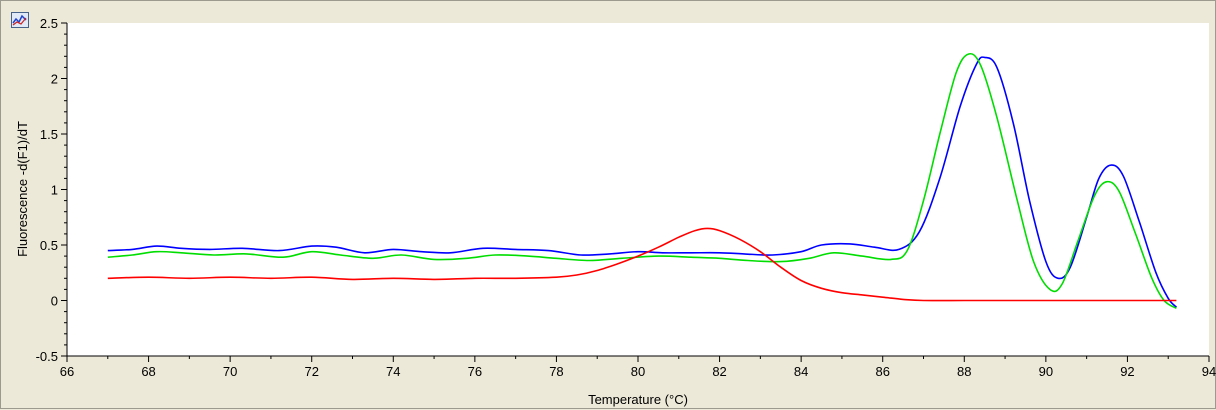  Describe the element at coordinates (882, 371) in the screenshot. I see `x-tick-label: 86` at that location.